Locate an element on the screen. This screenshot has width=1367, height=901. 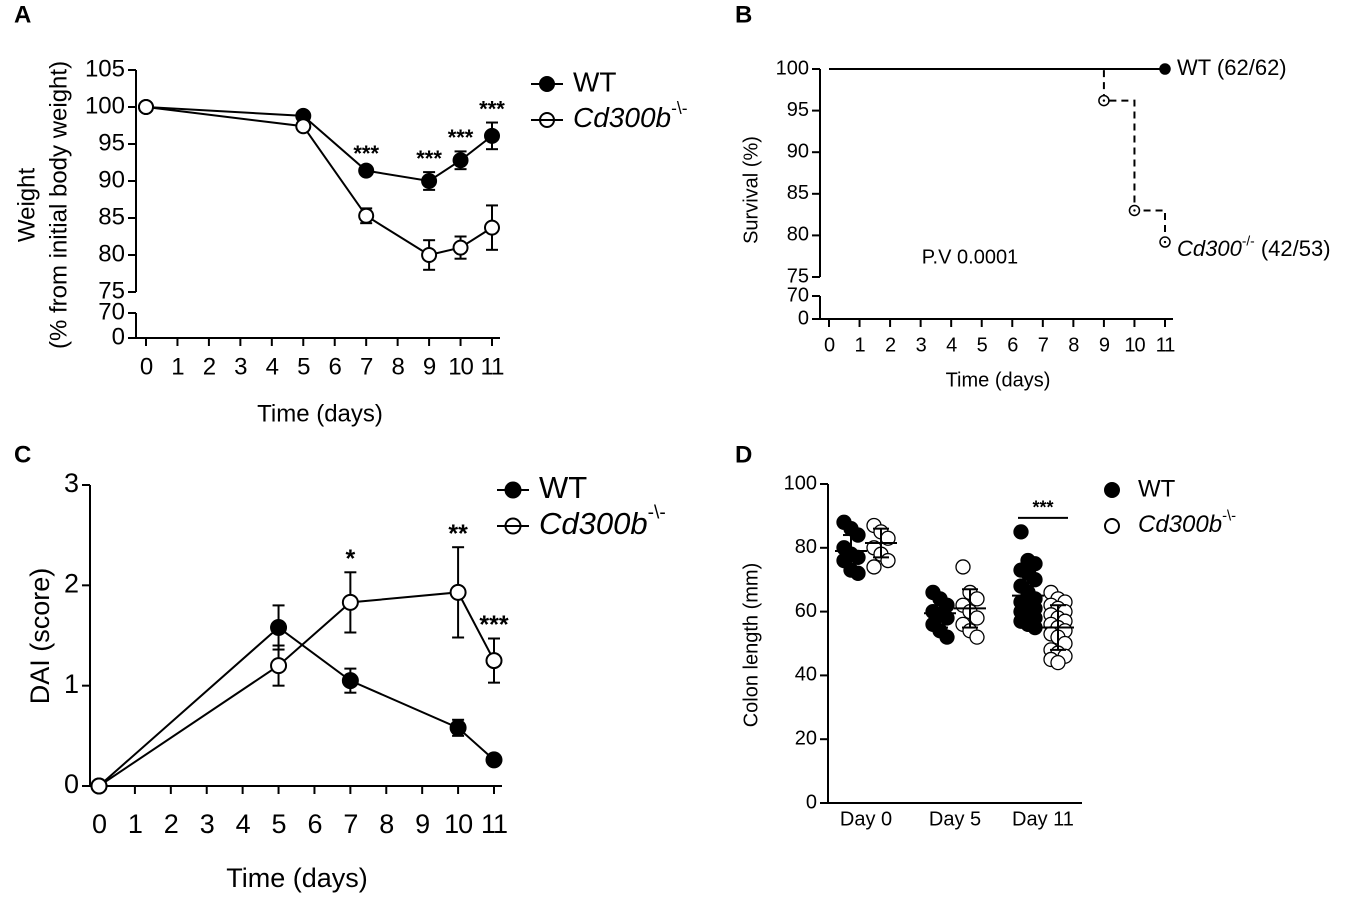
y-tick-label: 1 is located at coordinates (71, 684).